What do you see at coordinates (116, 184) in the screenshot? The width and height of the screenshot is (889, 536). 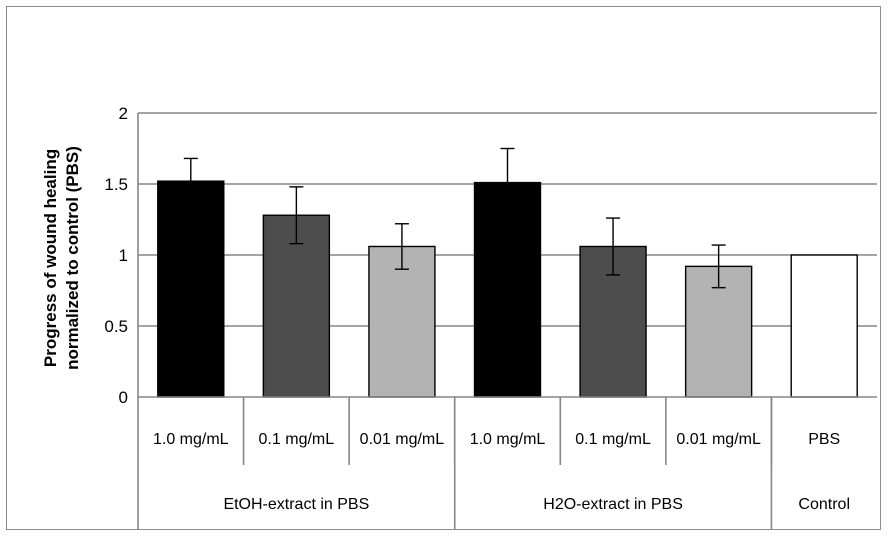 I see `y-tick-label: 1.5` at bounding box center [116, 184].